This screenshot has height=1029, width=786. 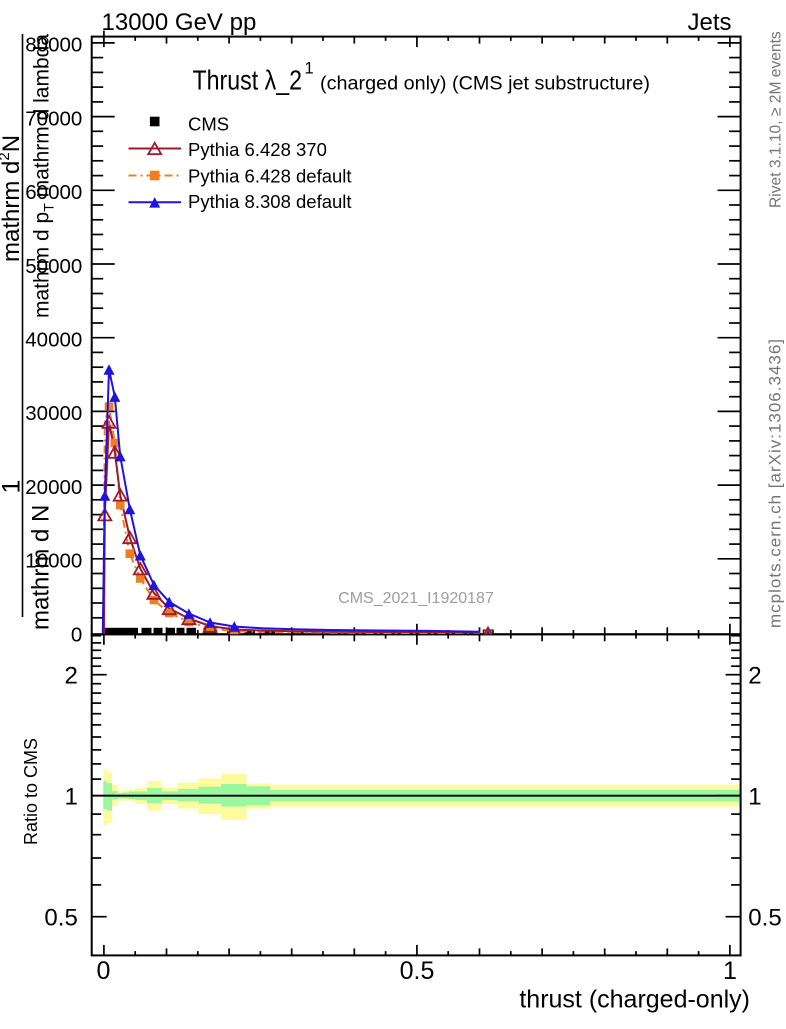 What do you see at coordinates (53, 266) in the screenshot?
I see `svg-text: 50000` at bounding box center [53, 266].